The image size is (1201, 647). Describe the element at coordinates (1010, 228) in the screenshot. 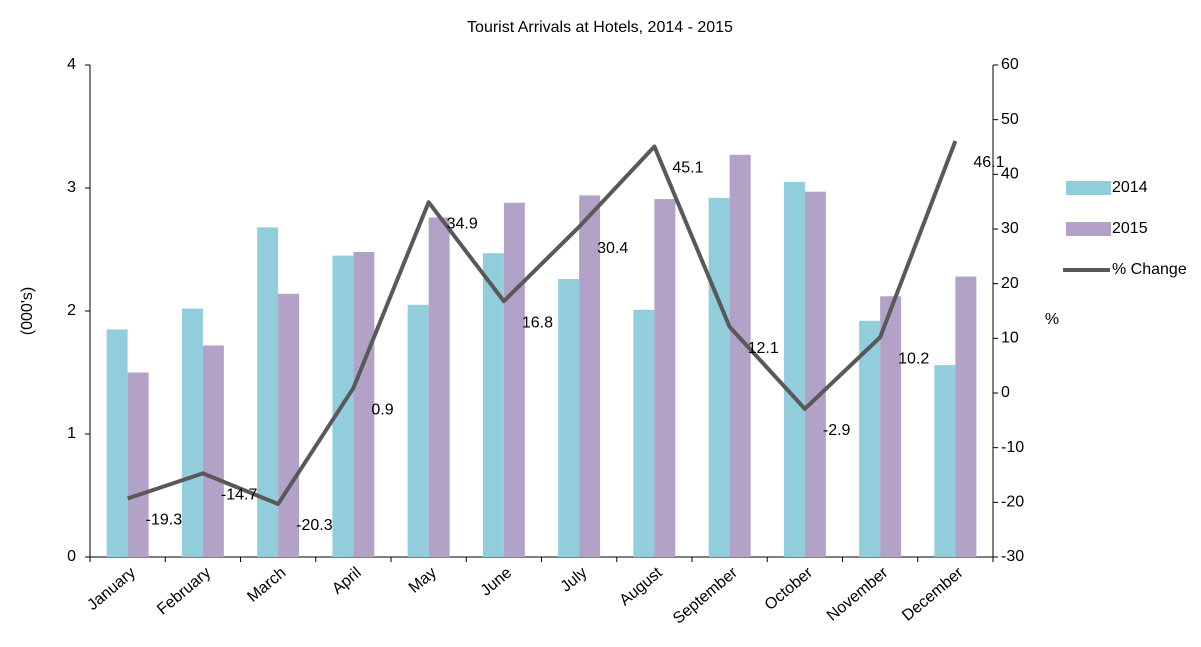

I see `y2-tick-label: 30` at that location.